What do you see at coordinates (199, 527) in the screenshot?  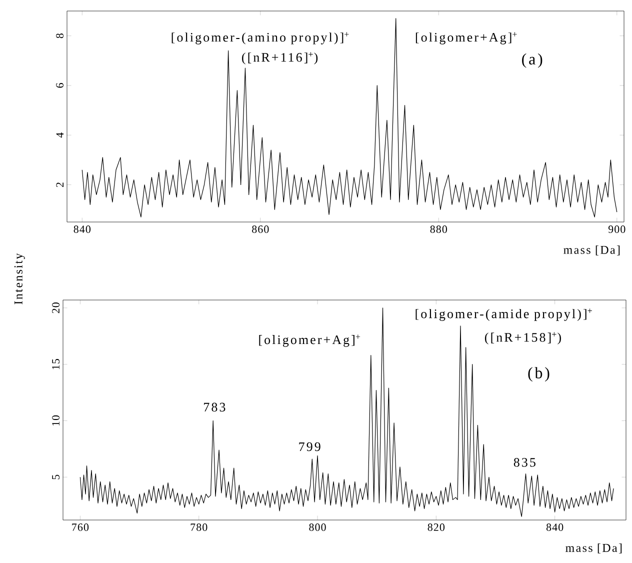 I see `x-tick-label: 780` at bounding box center [199, 527].